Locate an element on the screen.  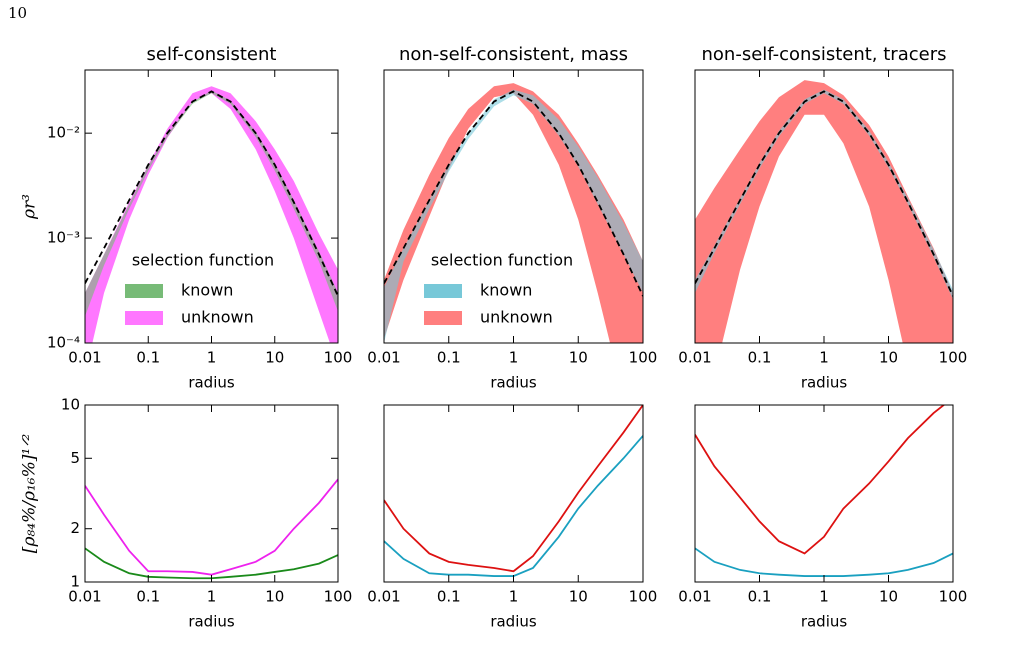
panel-title: non-self-consistent, tracers is located at coordinates (824, 54).